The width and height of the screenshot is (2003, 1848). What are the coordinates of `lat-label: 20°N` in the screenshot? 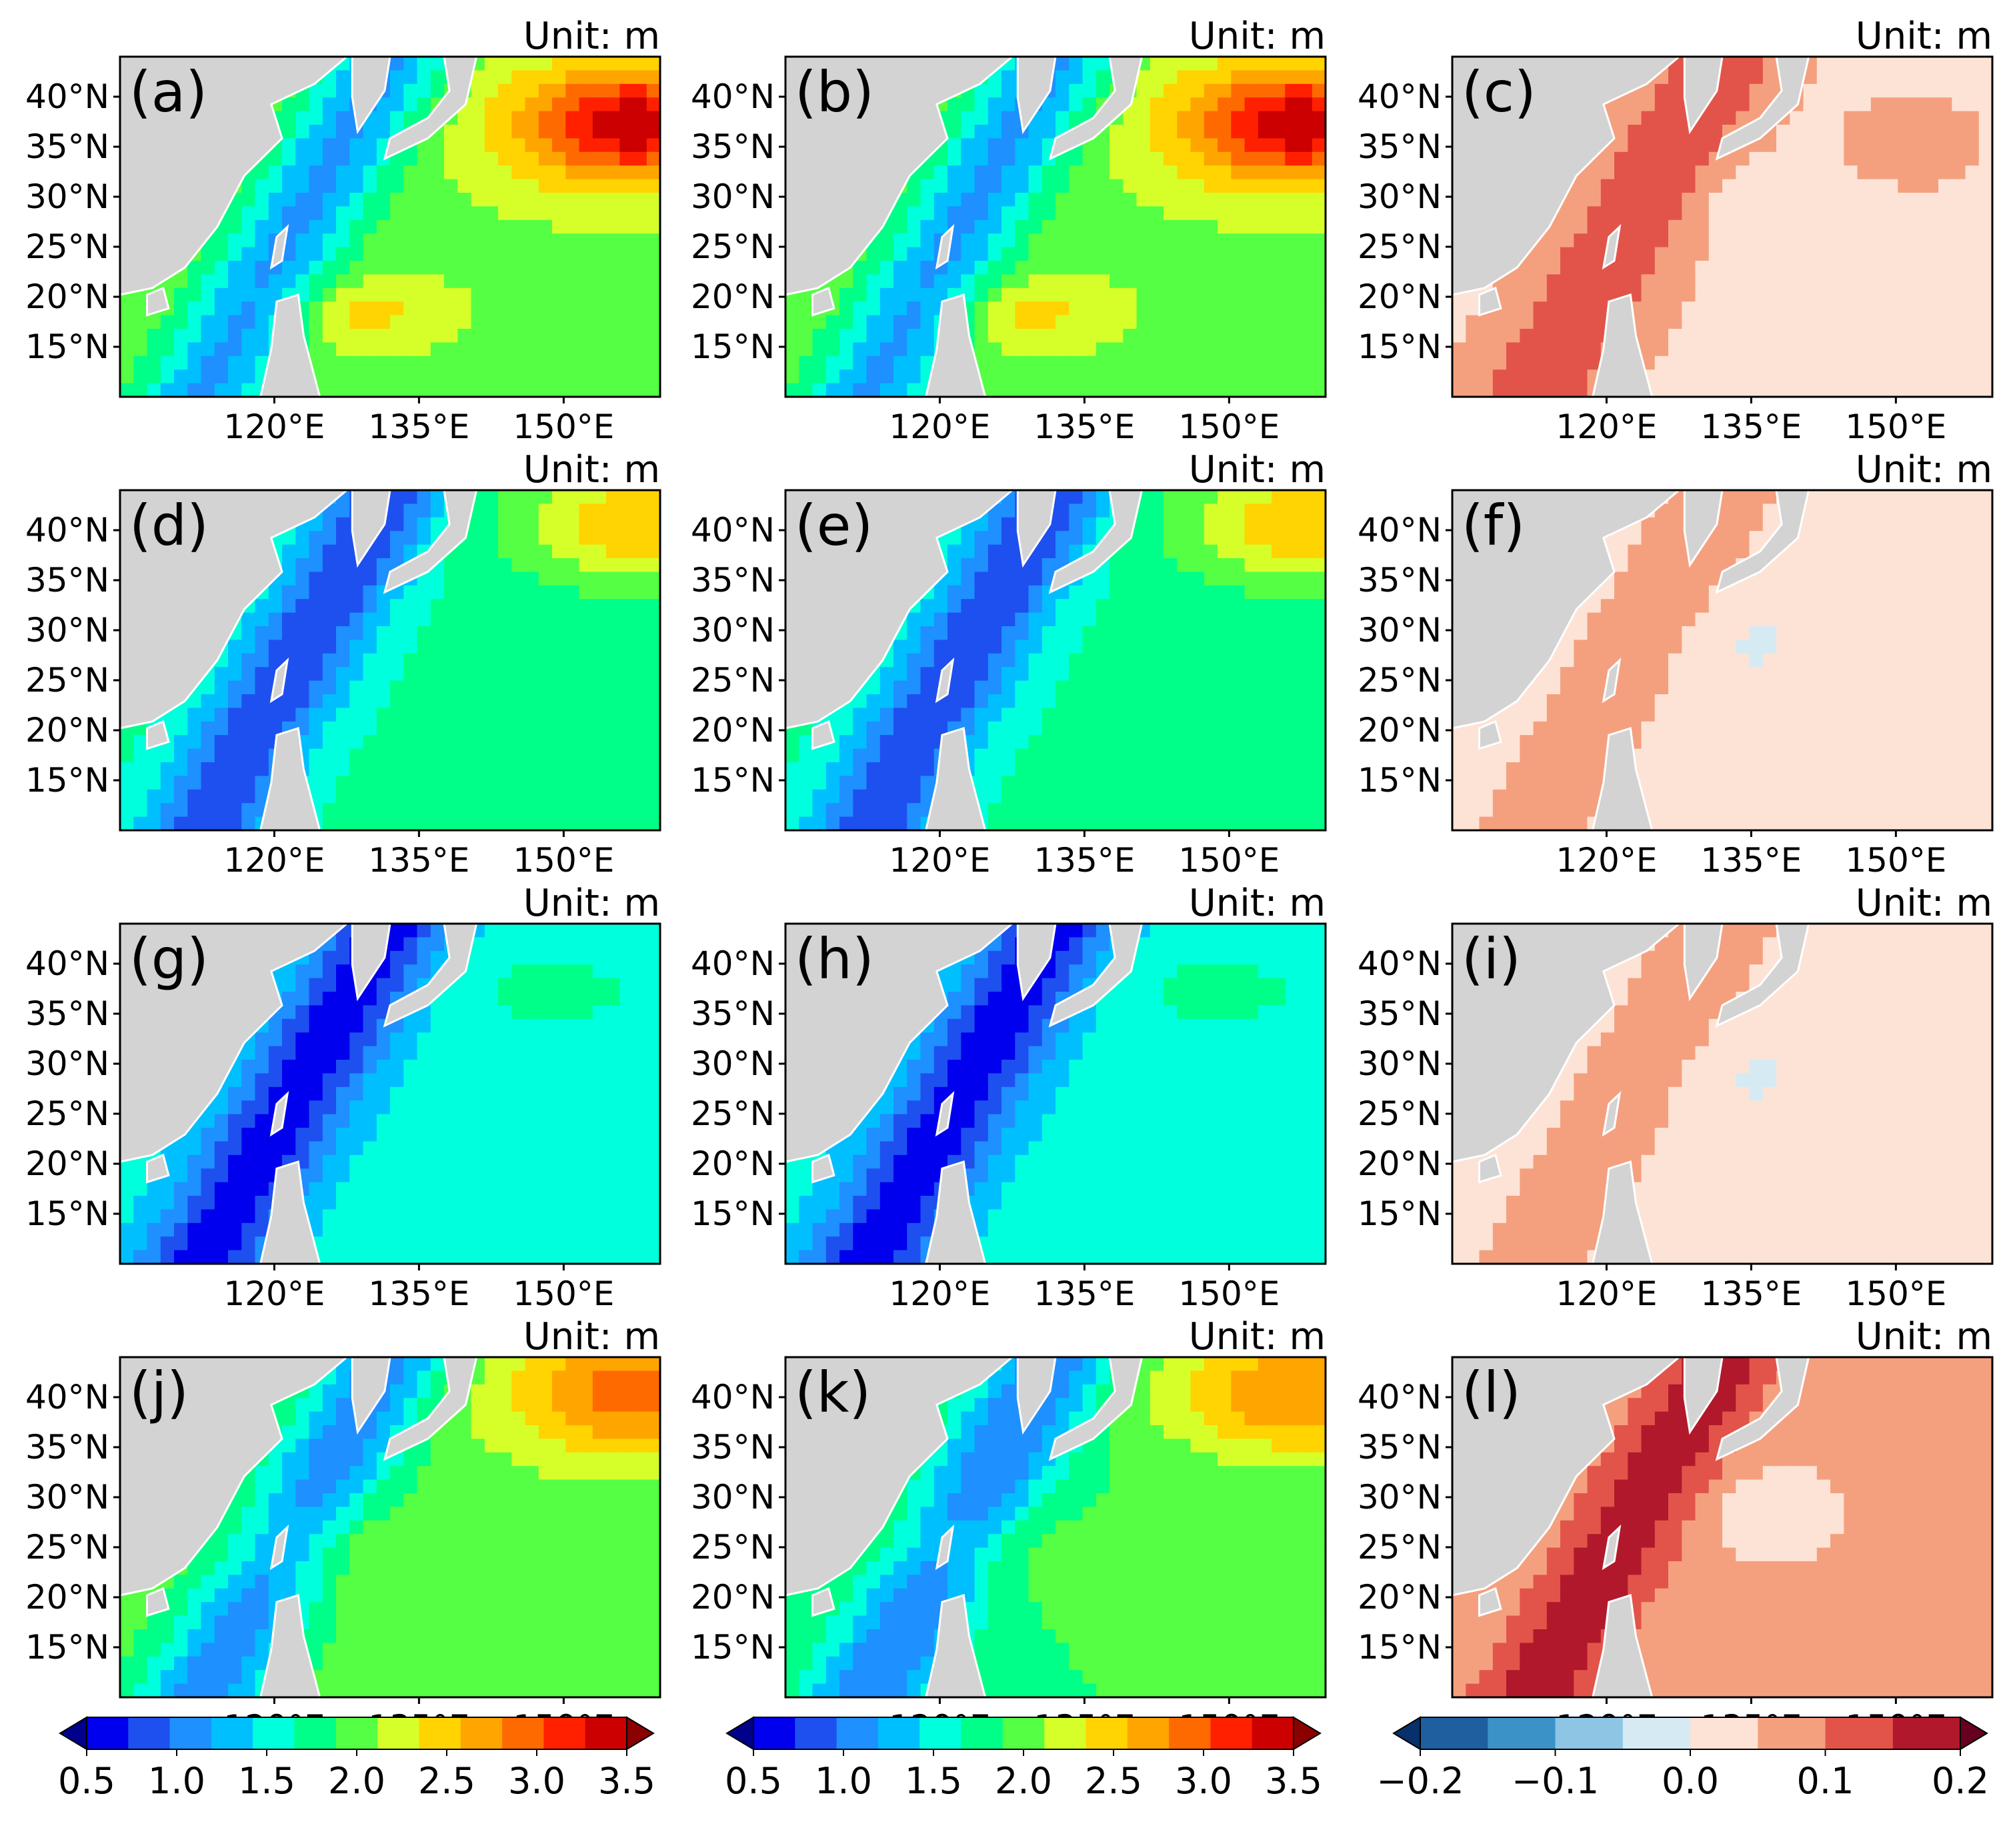 It's located at (67, 296).